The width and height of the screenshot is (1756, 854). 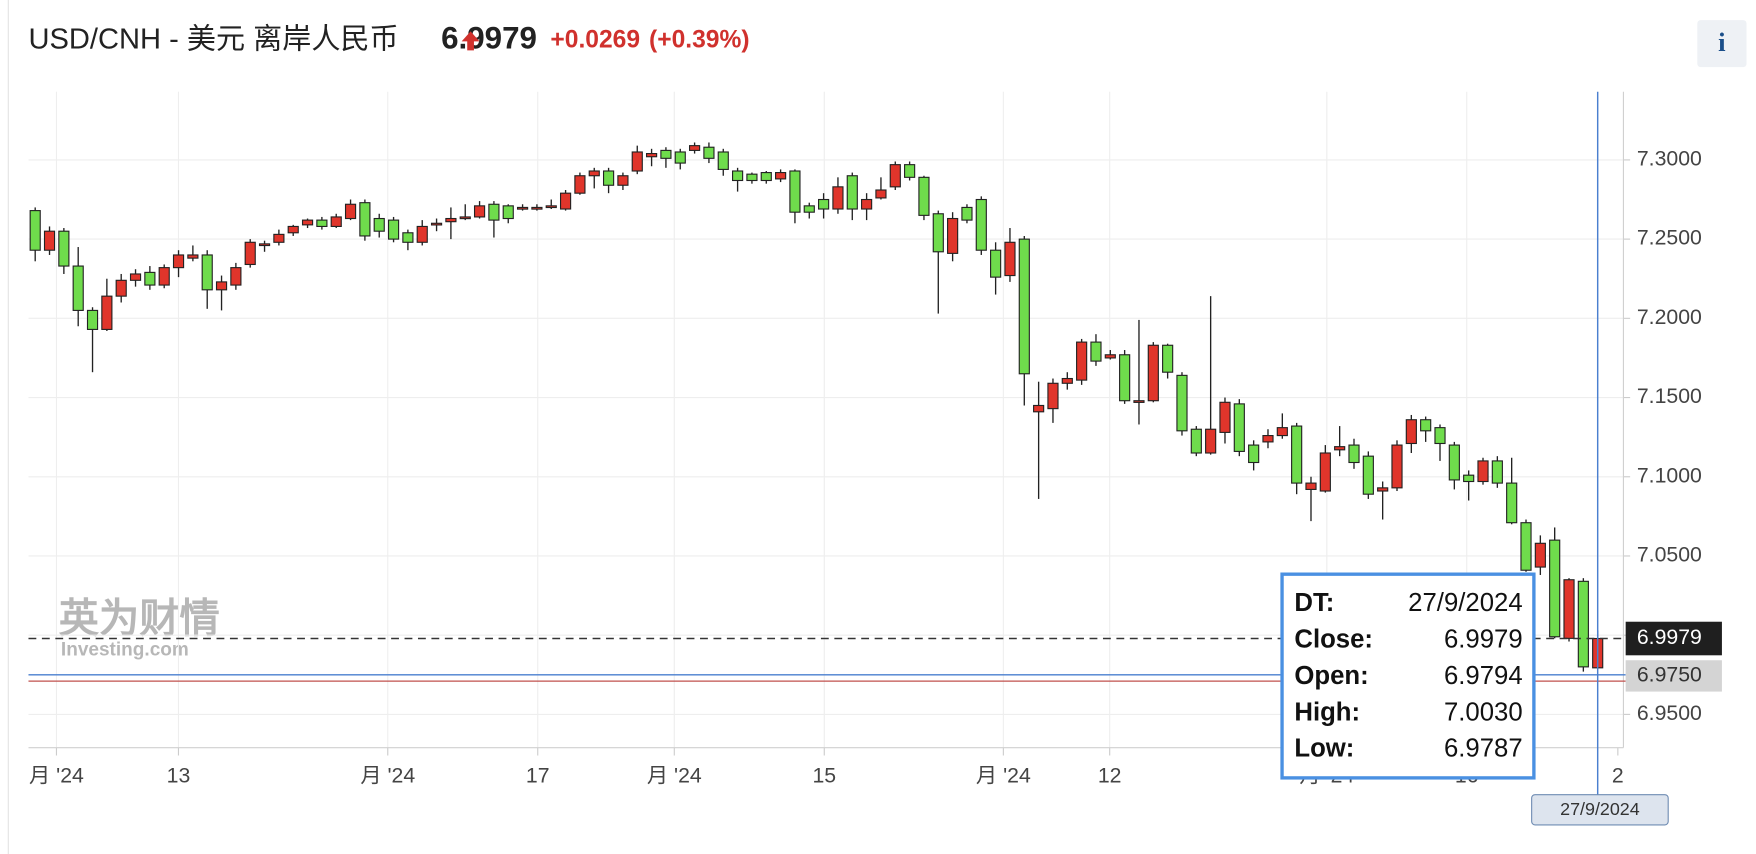 What do you see at coordinates (139, 618) in the screenshot?
I see `watermark: 英为财情` at bounding box center [139, 618].